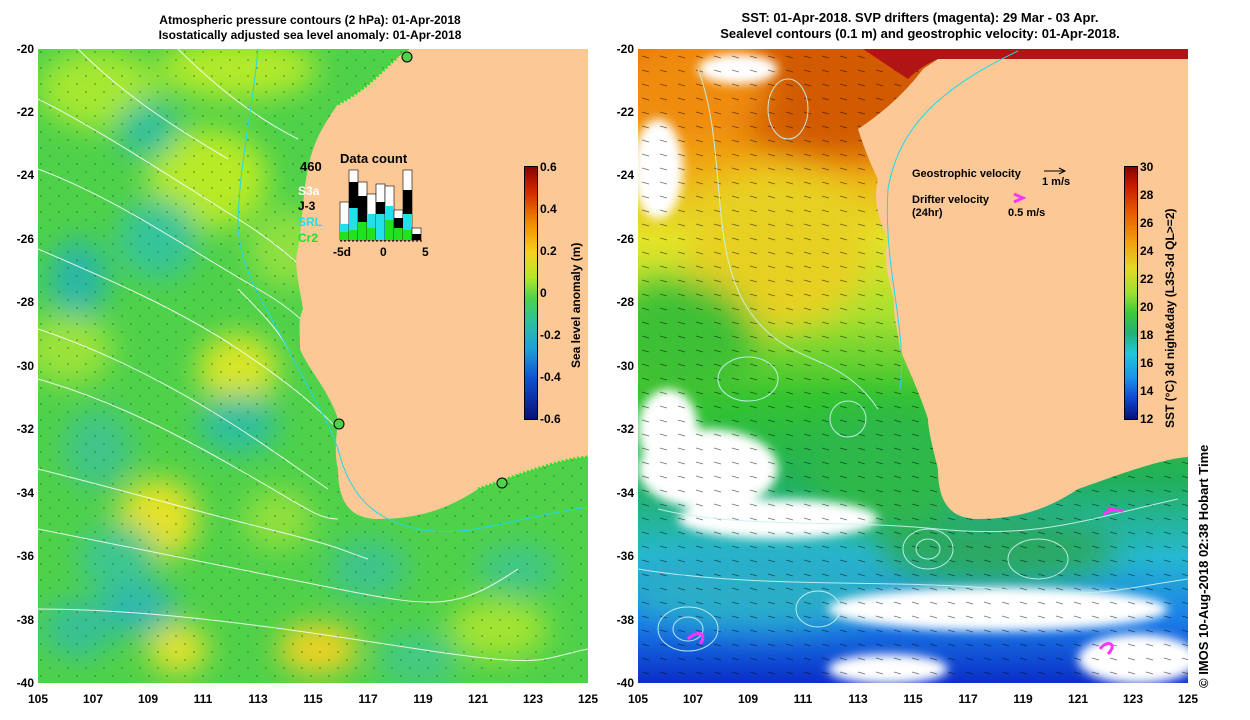 This screenshot has height=720, width=1250. I want to click on imos-credit: © IMOS 10-Aug-2018 02:38 Hobart Time, so click(1203, 566).